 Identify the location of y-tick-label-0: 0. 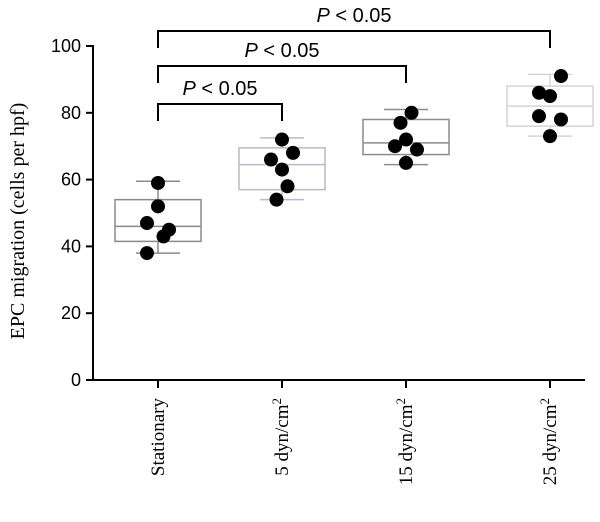
(76, 380).